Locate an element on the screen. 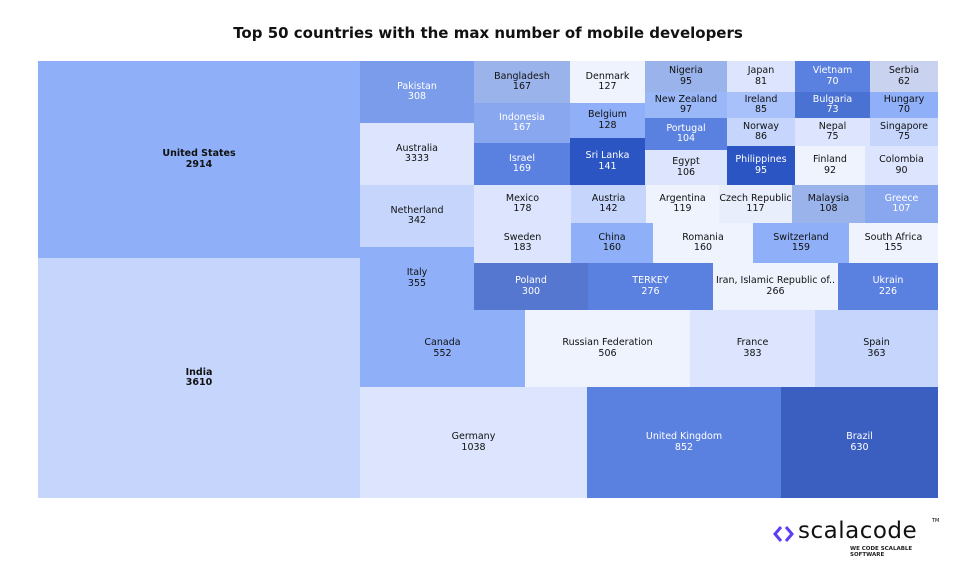  cell-label: Israel is located at coordinates (522, 158).